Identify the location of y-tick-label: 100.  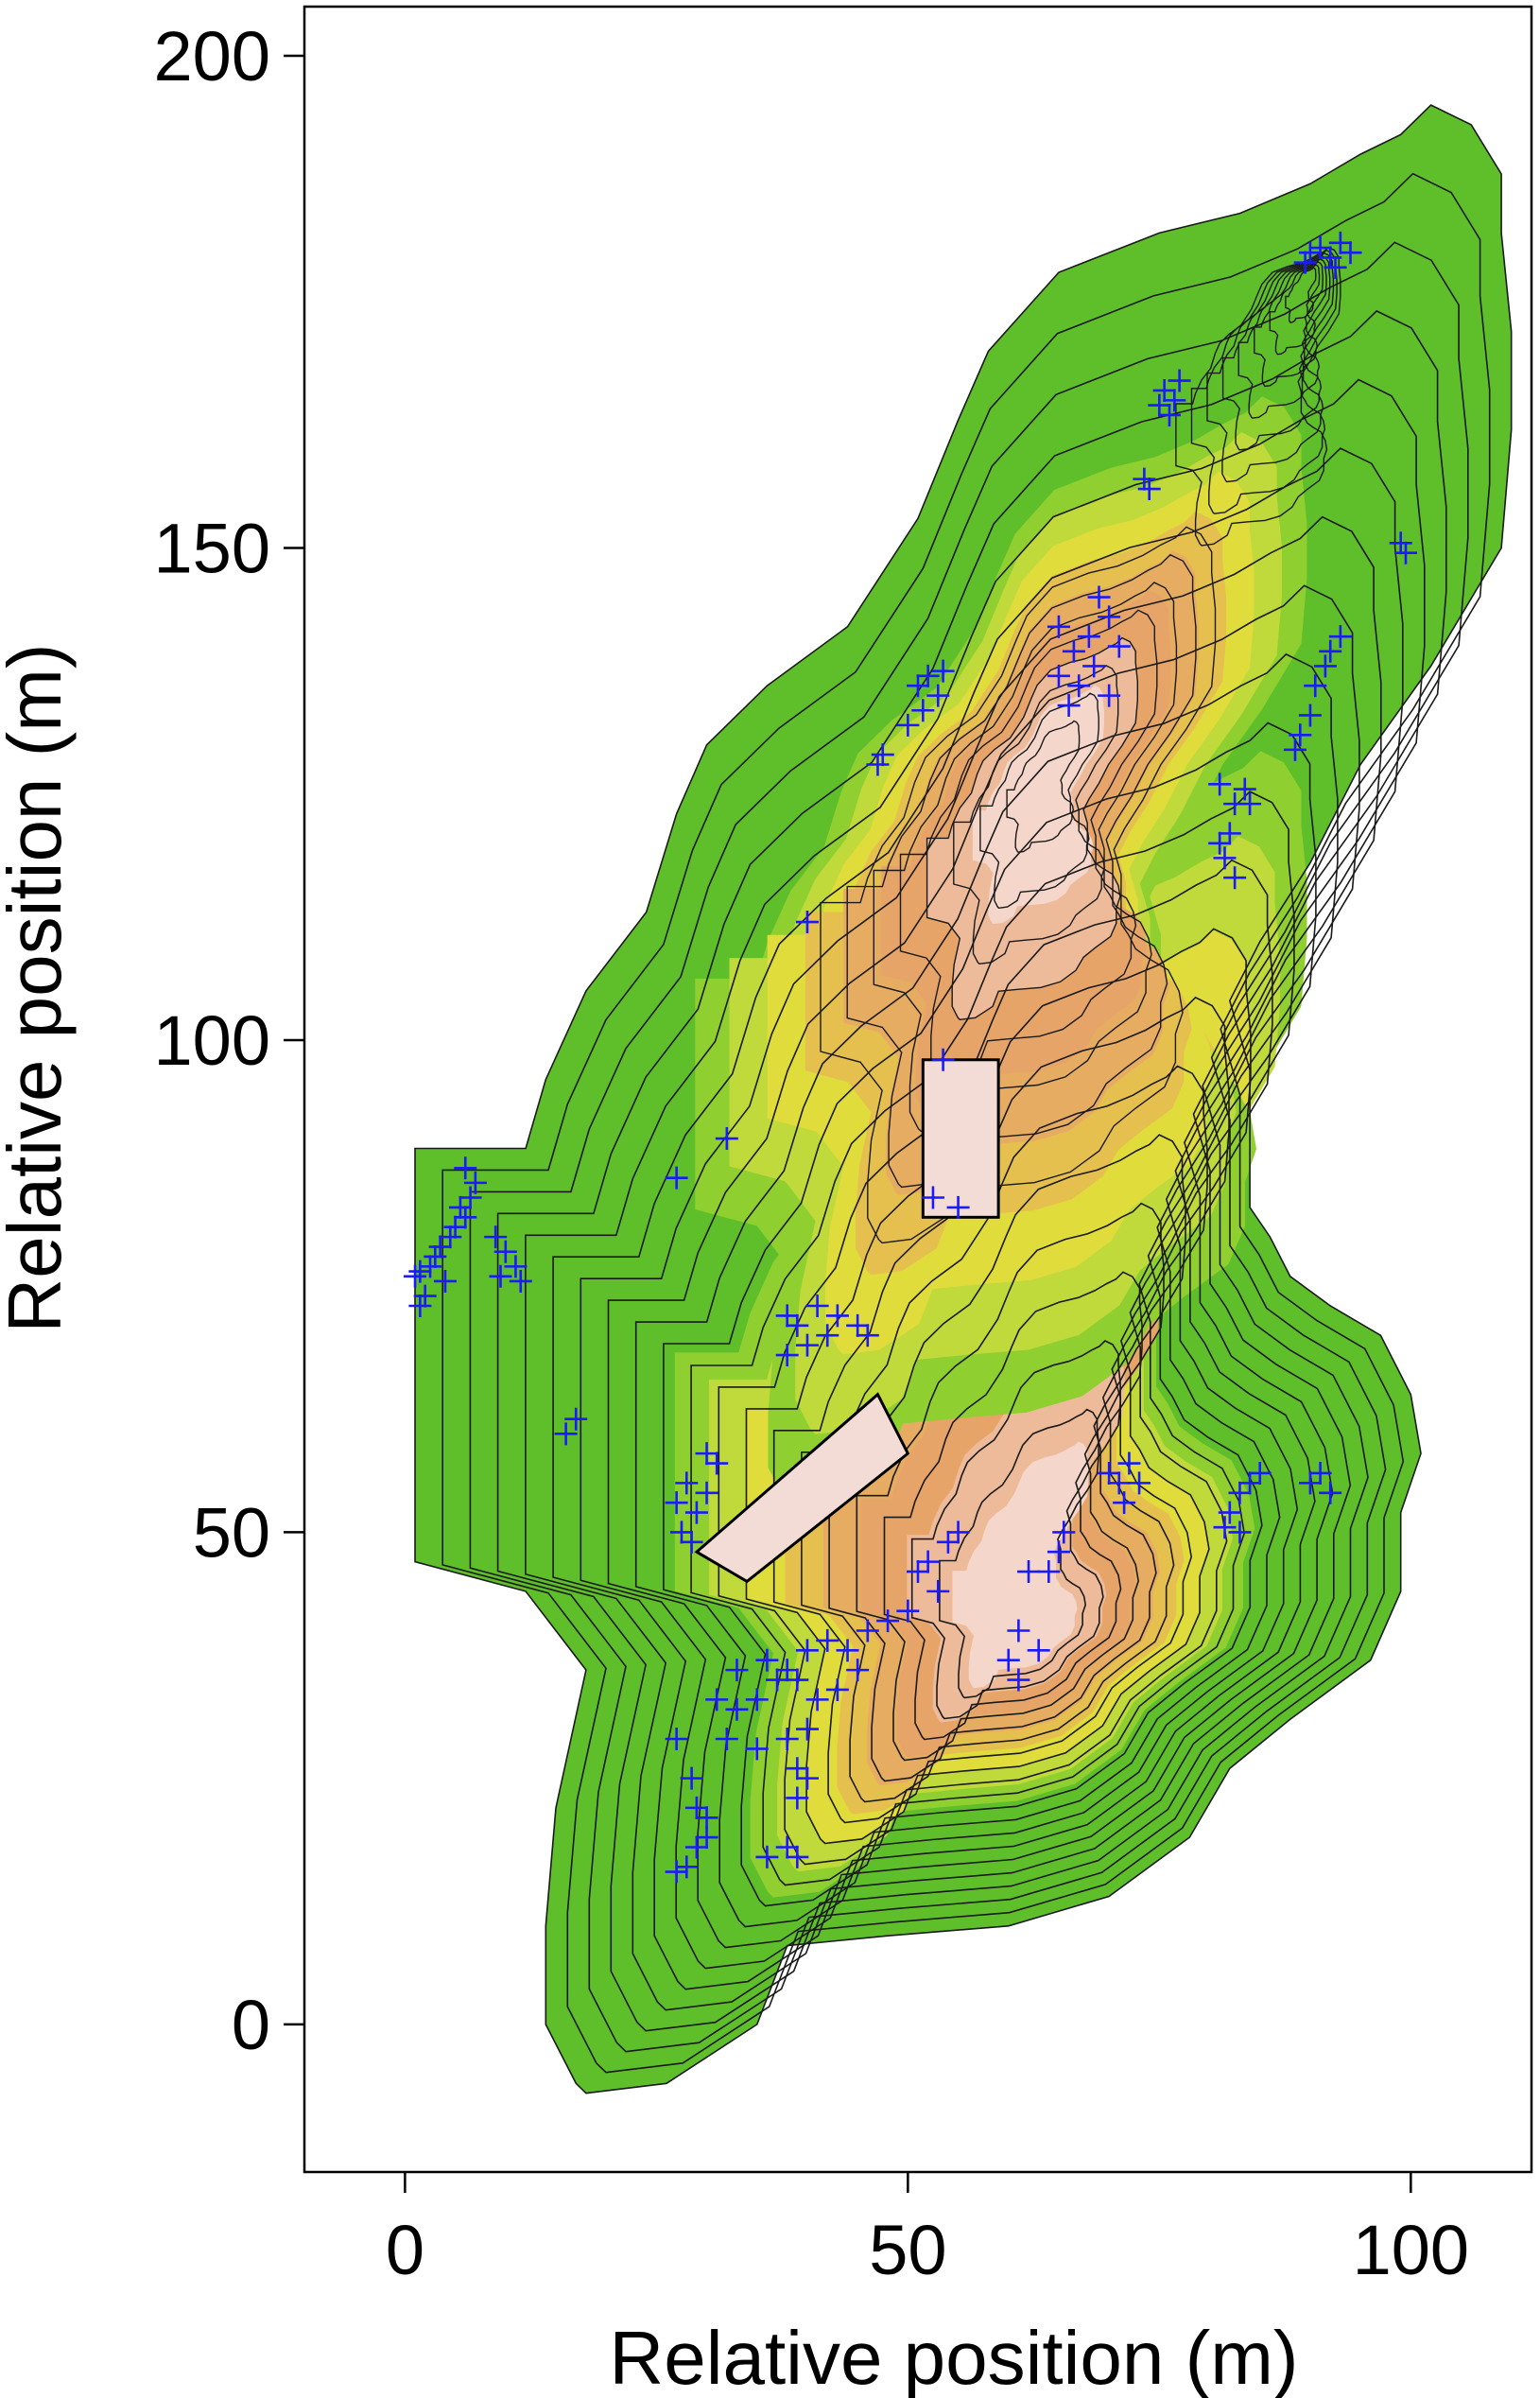
(212, 1040).